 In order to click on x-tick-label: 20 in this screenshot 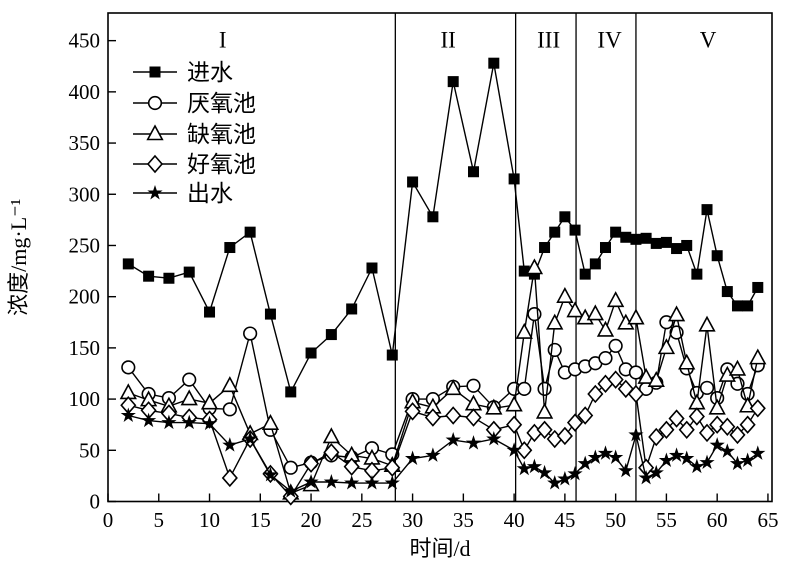, I will do `click(311, 520)`.